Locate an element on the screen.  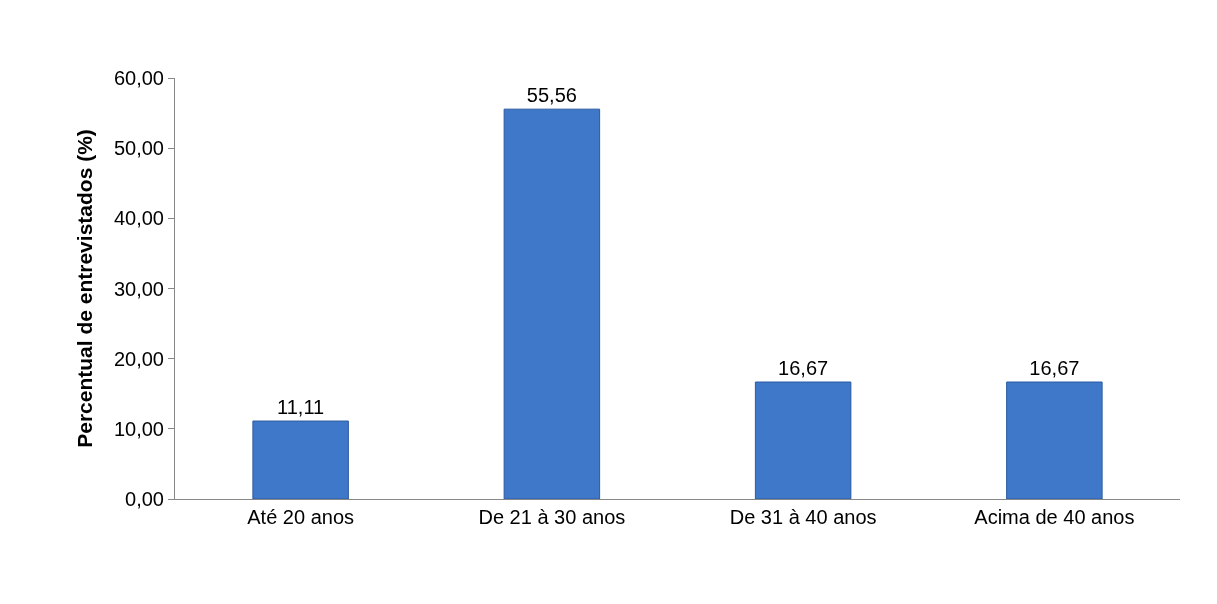
x-tick-label: Até 20 anos is located at coordinates (301, 517).